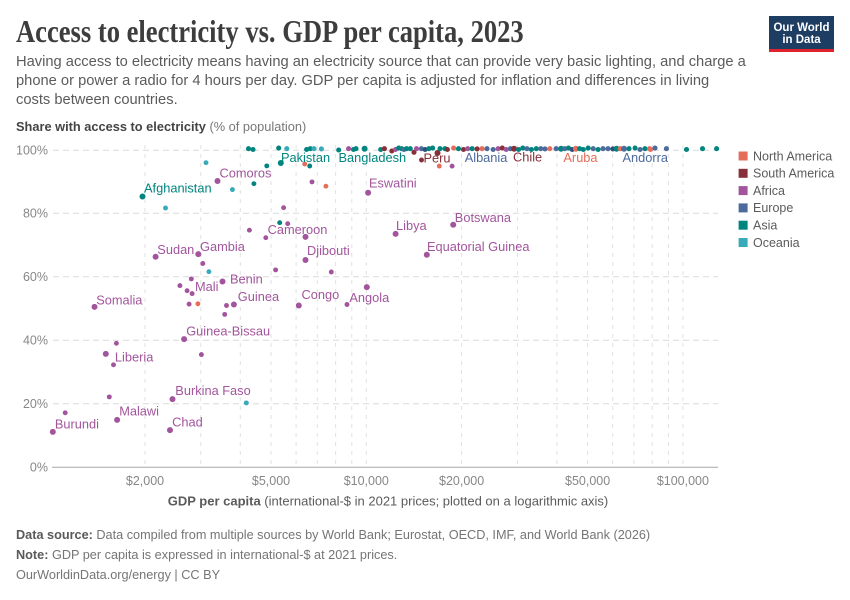 The image size is (850, 600). I want to click on svg-text: 80%, so click(35, 214).